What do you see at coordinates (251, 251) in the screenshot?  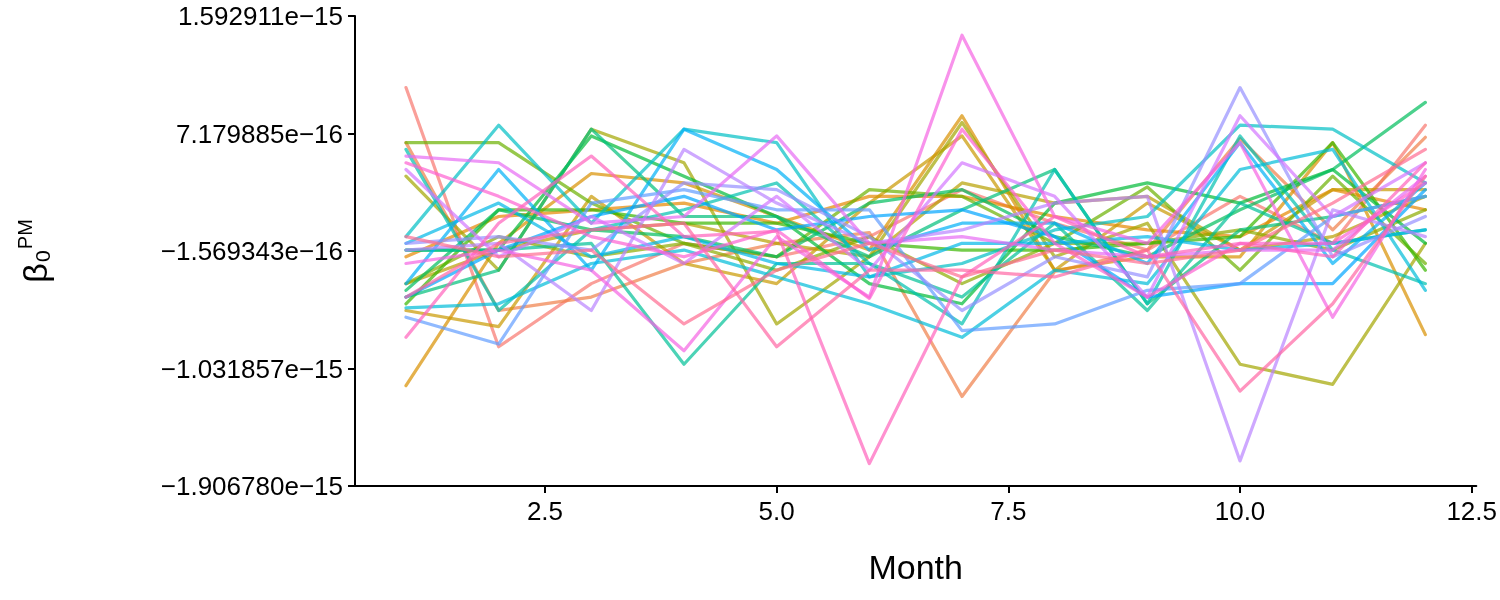 I see `y-tick-label: −1.569343e−16` at bounding box center [251, 251].